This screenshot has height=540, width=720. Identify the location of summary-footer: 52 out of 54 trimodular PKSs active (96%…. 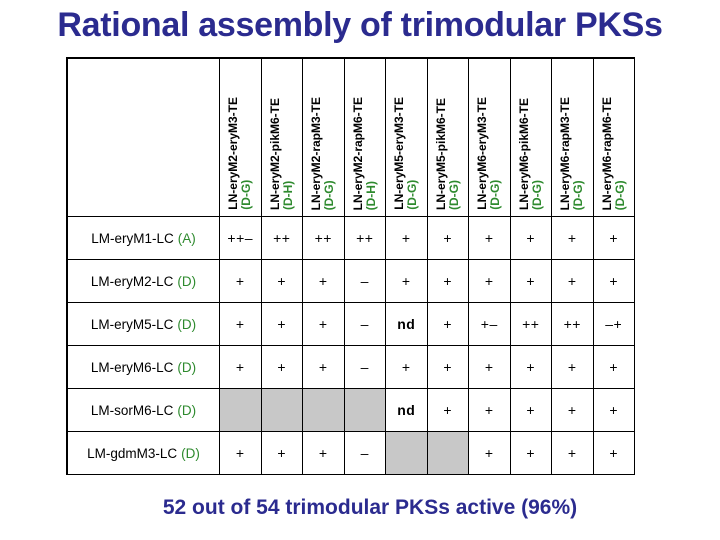
(370, 507).